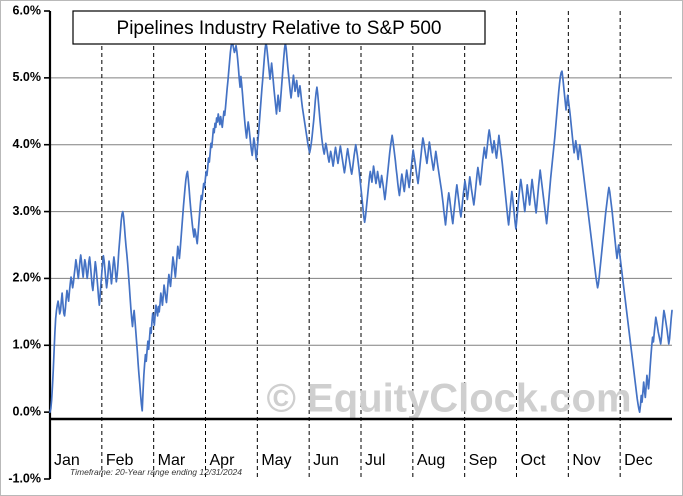 The image size is (683, 496). What do you see at coordinates (586, 460) in the screenshot?
I see `x-axis-tick-label: Nov` at bounding box center [586, 460].